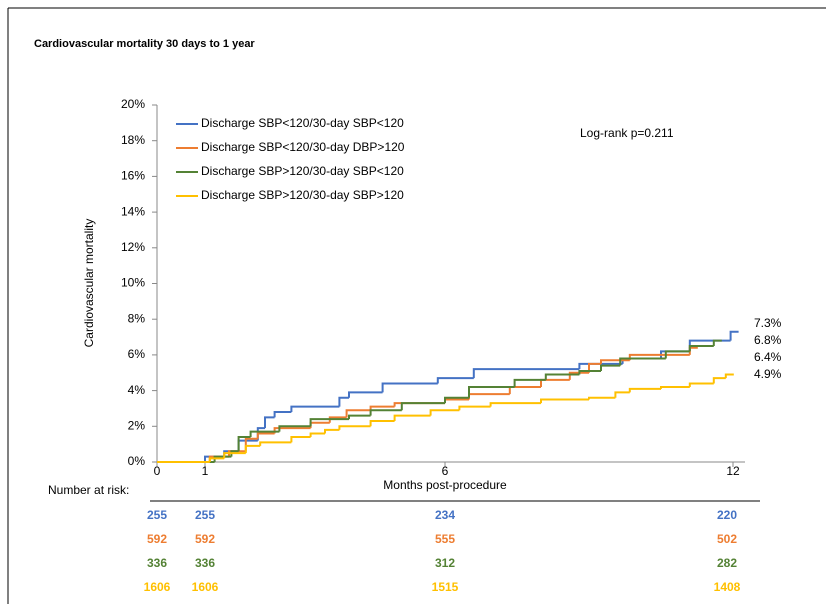 This screenshot has height=609, width=826. Describe the element at coordinates (303, 147) in the screenshot. I see `legend-label: Discharge SBP<120/30-day DBP>120` at that location.